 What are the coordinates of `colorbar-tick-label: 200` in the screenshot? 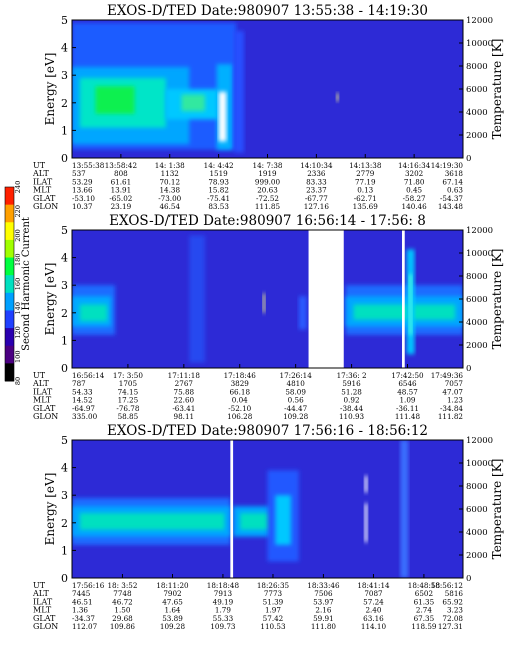 It's located at (18, 235).